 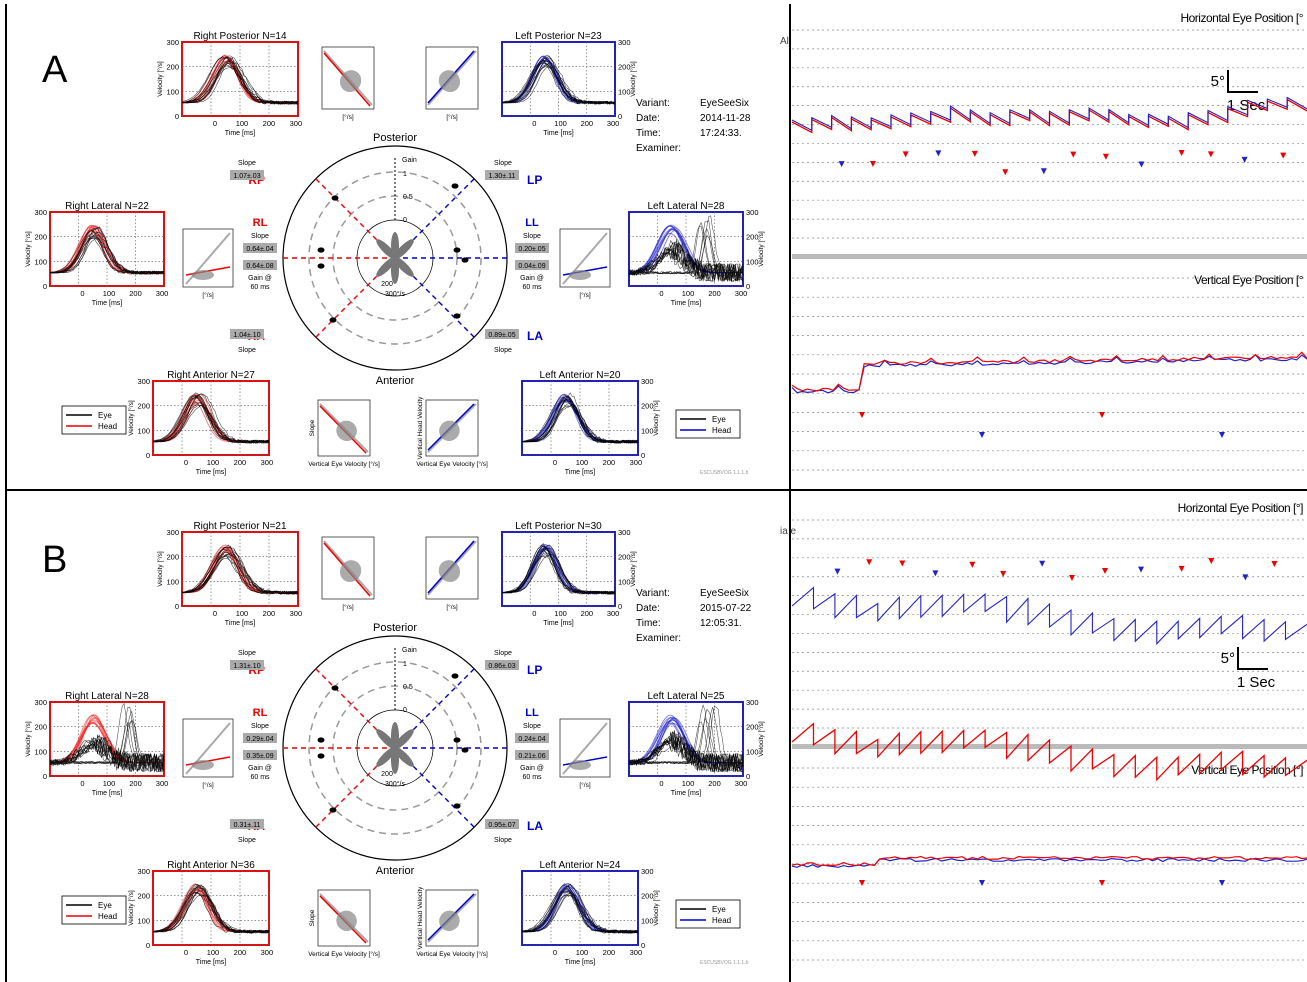 What do you see at coordinates (534, 670) in the screenshot?
I see `lp-label: LP` at bounding box center [534, 670].